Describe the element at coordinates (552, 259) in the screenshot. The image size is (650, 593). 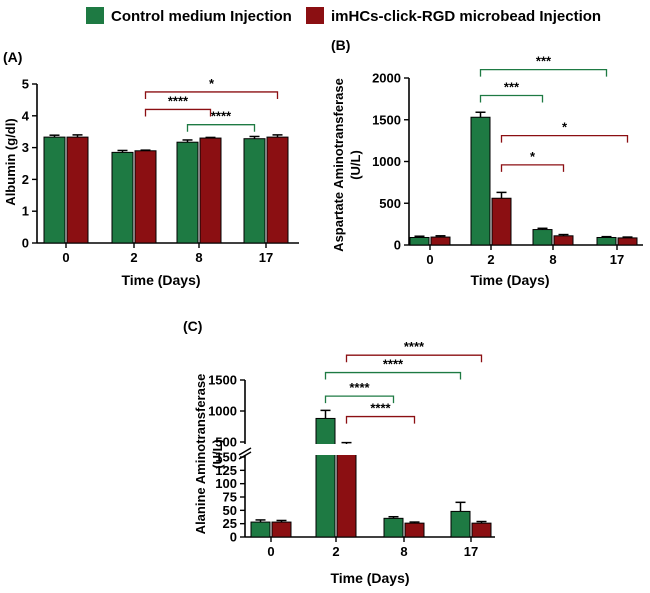
I see `panel-b-xtick-label: 8` at that location.